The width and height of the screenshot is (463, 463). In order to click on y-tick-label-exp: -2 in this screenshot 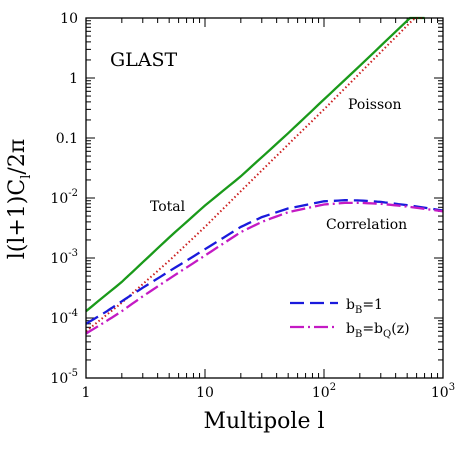, I will do `click(73, 193)`.